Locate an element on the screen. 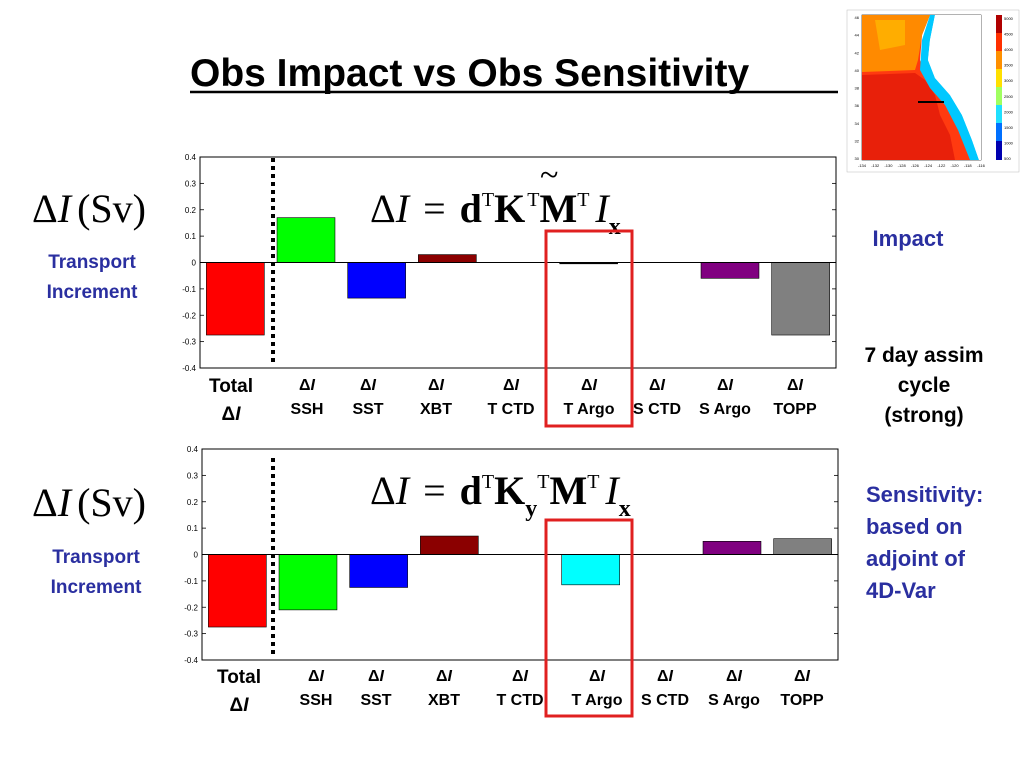 This screenshot has width=1024, height=768. category-label: S CTD is located at coordinates (665, 700).